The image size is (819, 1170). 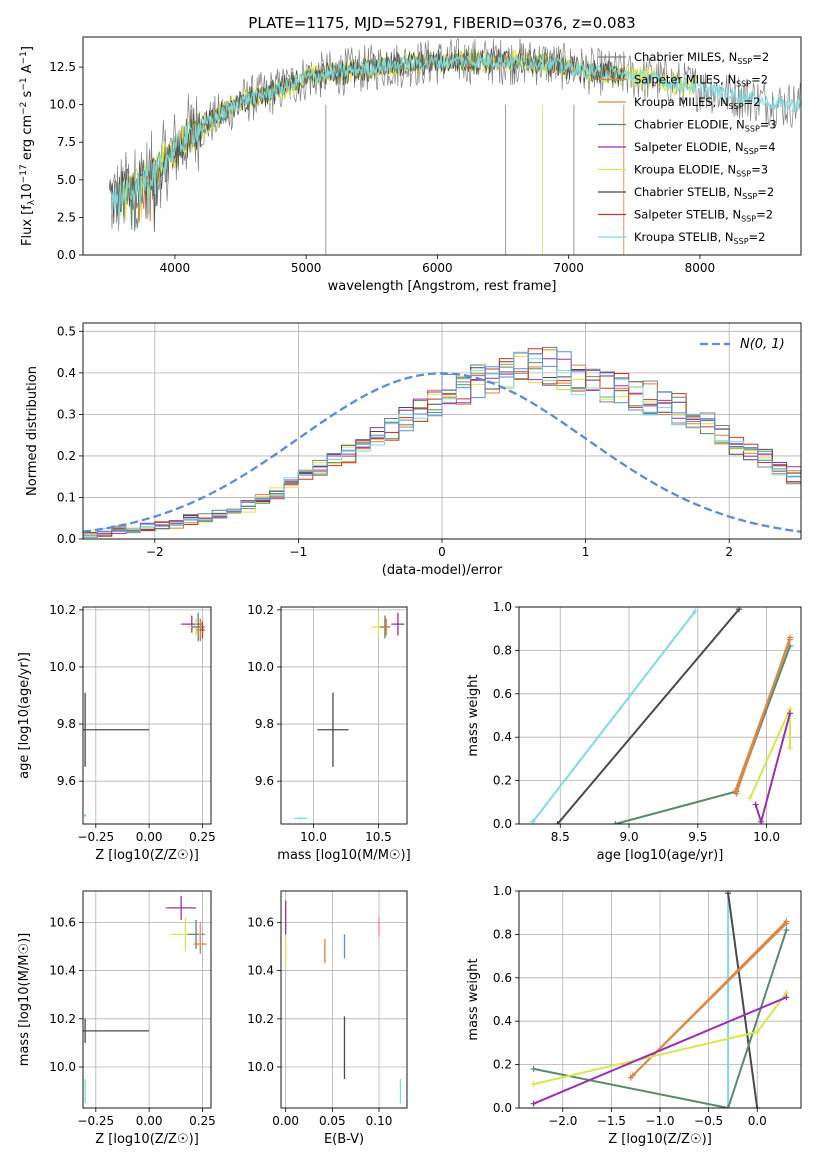 What do you see at coordinates (700, 268) in the screenshot?
I see `x-tick-label: 8000` at bounding box center [700, 268].